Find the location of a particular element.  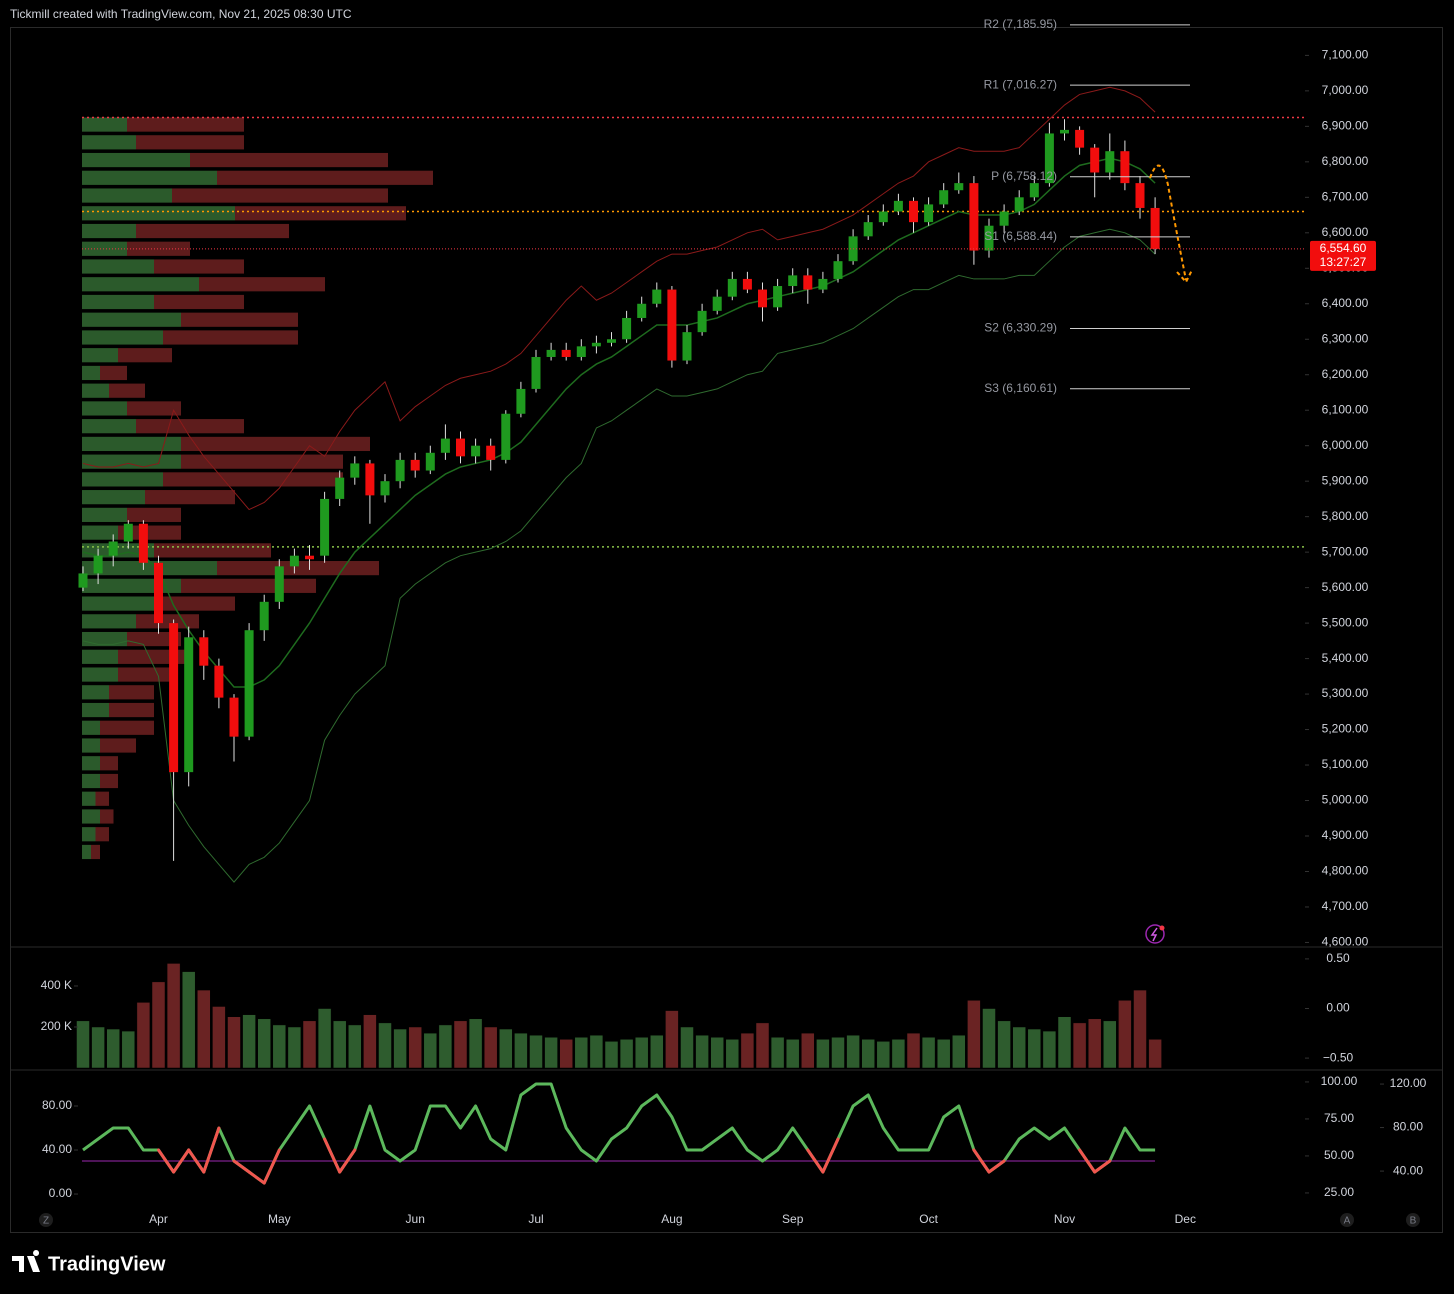

x-tick-label: Sep is located at coordinates (793, 1219).